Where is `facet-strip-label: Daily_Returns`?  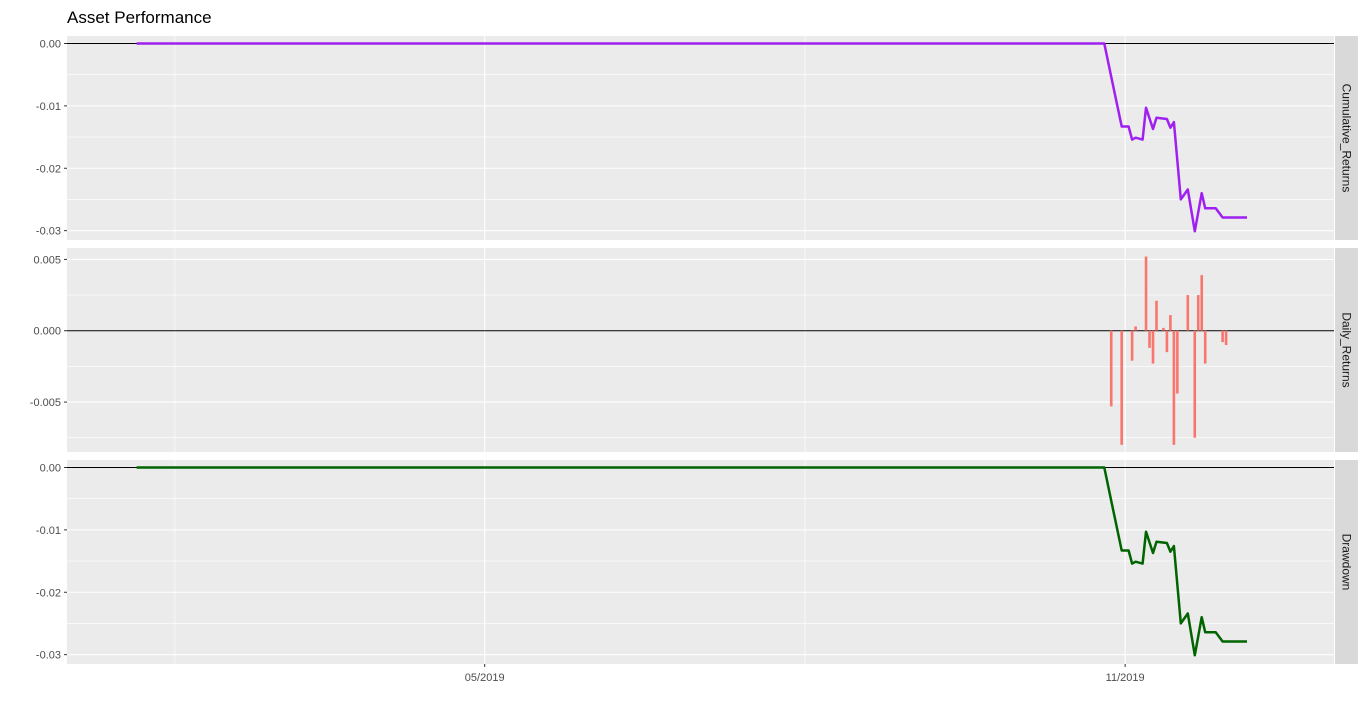 facet-strip-label: Daily_Returns is located at coordinates (1347, 349).